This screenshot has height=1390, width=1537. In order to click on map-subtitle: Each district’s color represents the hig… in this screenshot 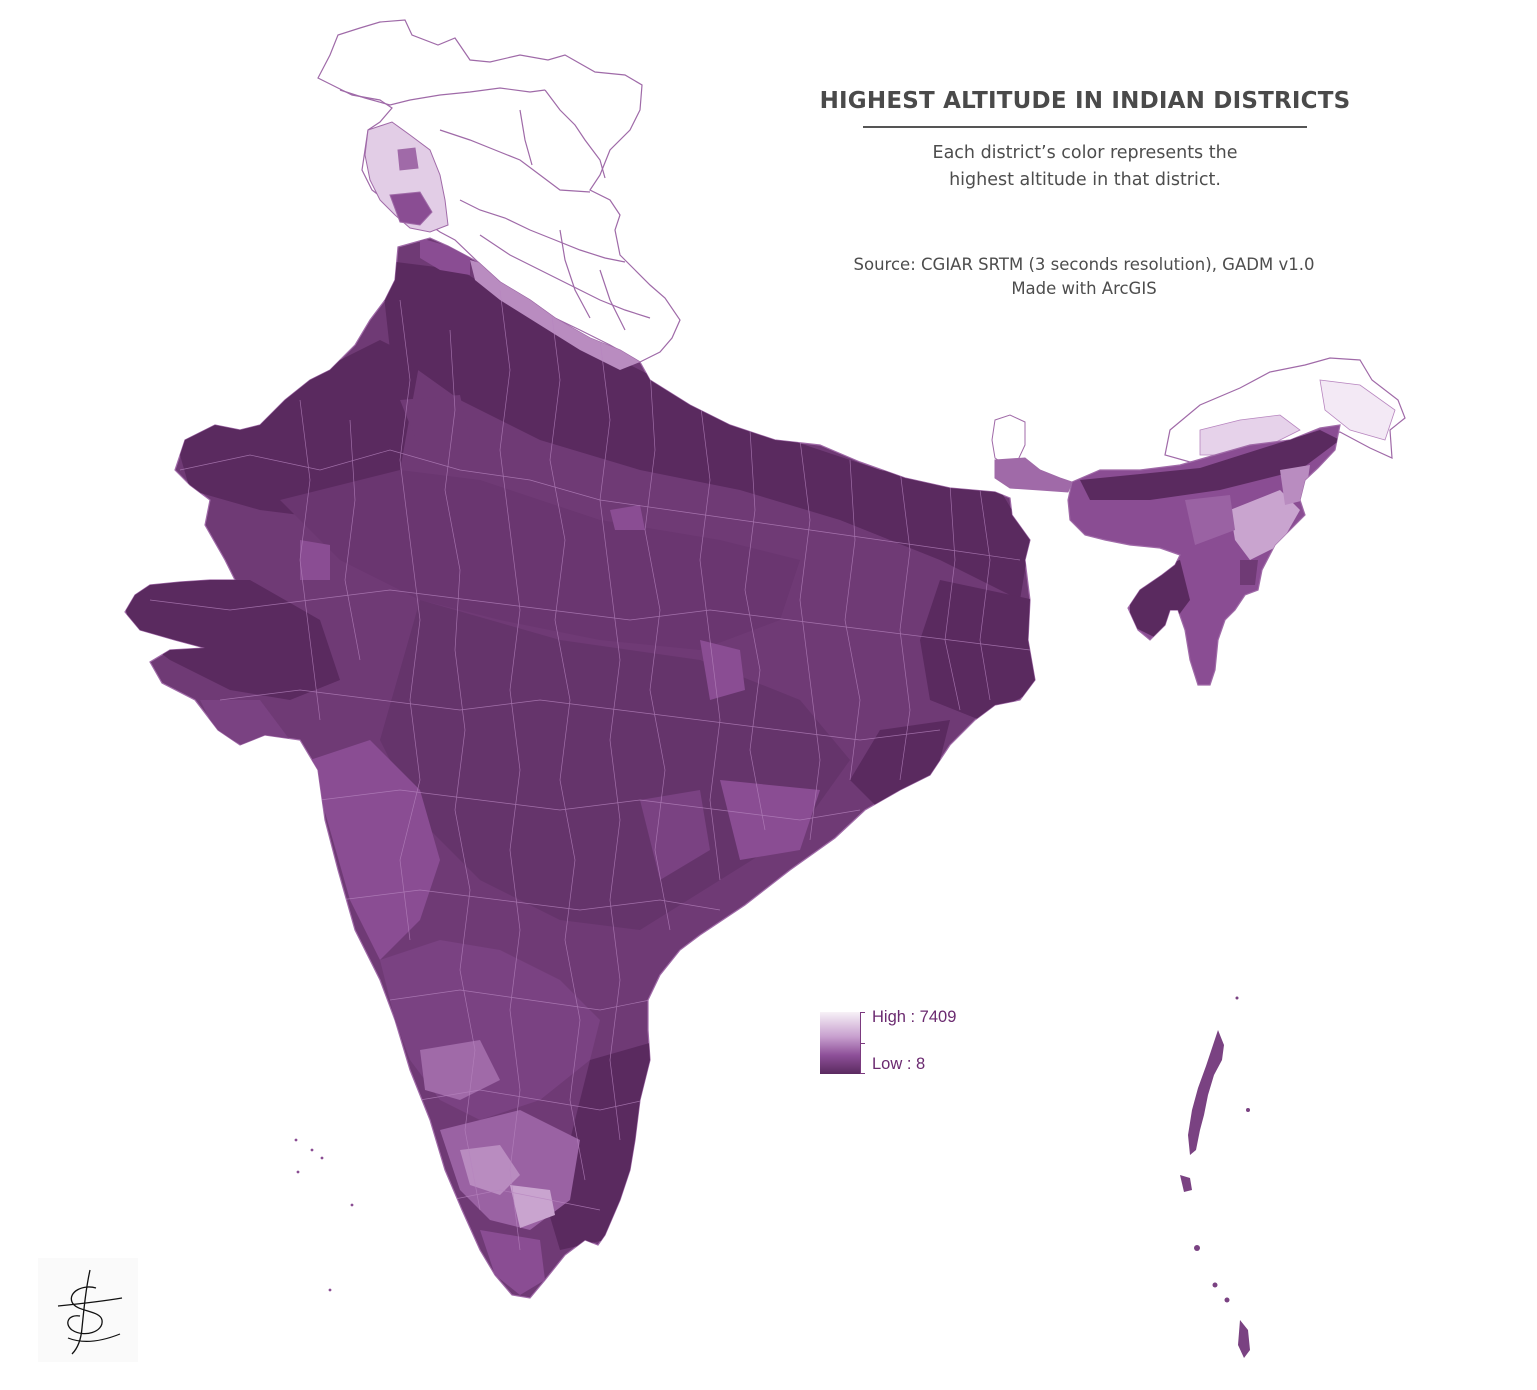, I will do `click(1085, 166)`.